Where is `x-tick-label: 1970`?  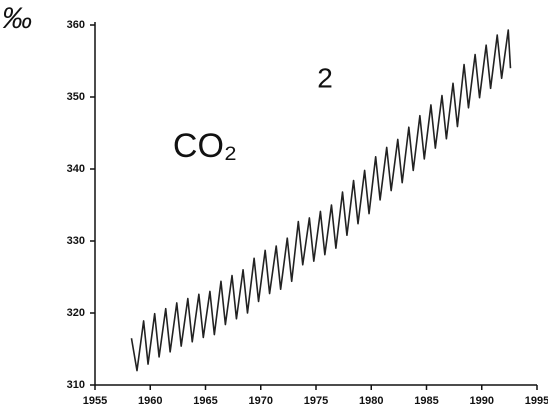
x-tick-label: 1970 is located at coordinates (261, 401).